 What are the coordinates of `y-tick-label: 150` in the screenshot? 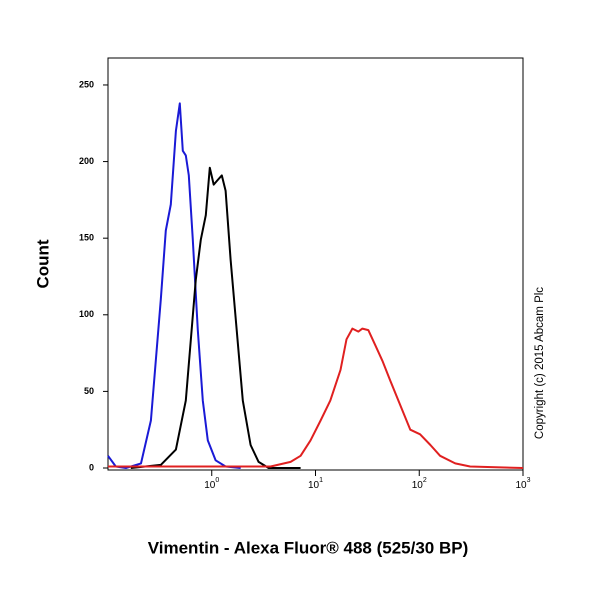 It's located at (86, 238).